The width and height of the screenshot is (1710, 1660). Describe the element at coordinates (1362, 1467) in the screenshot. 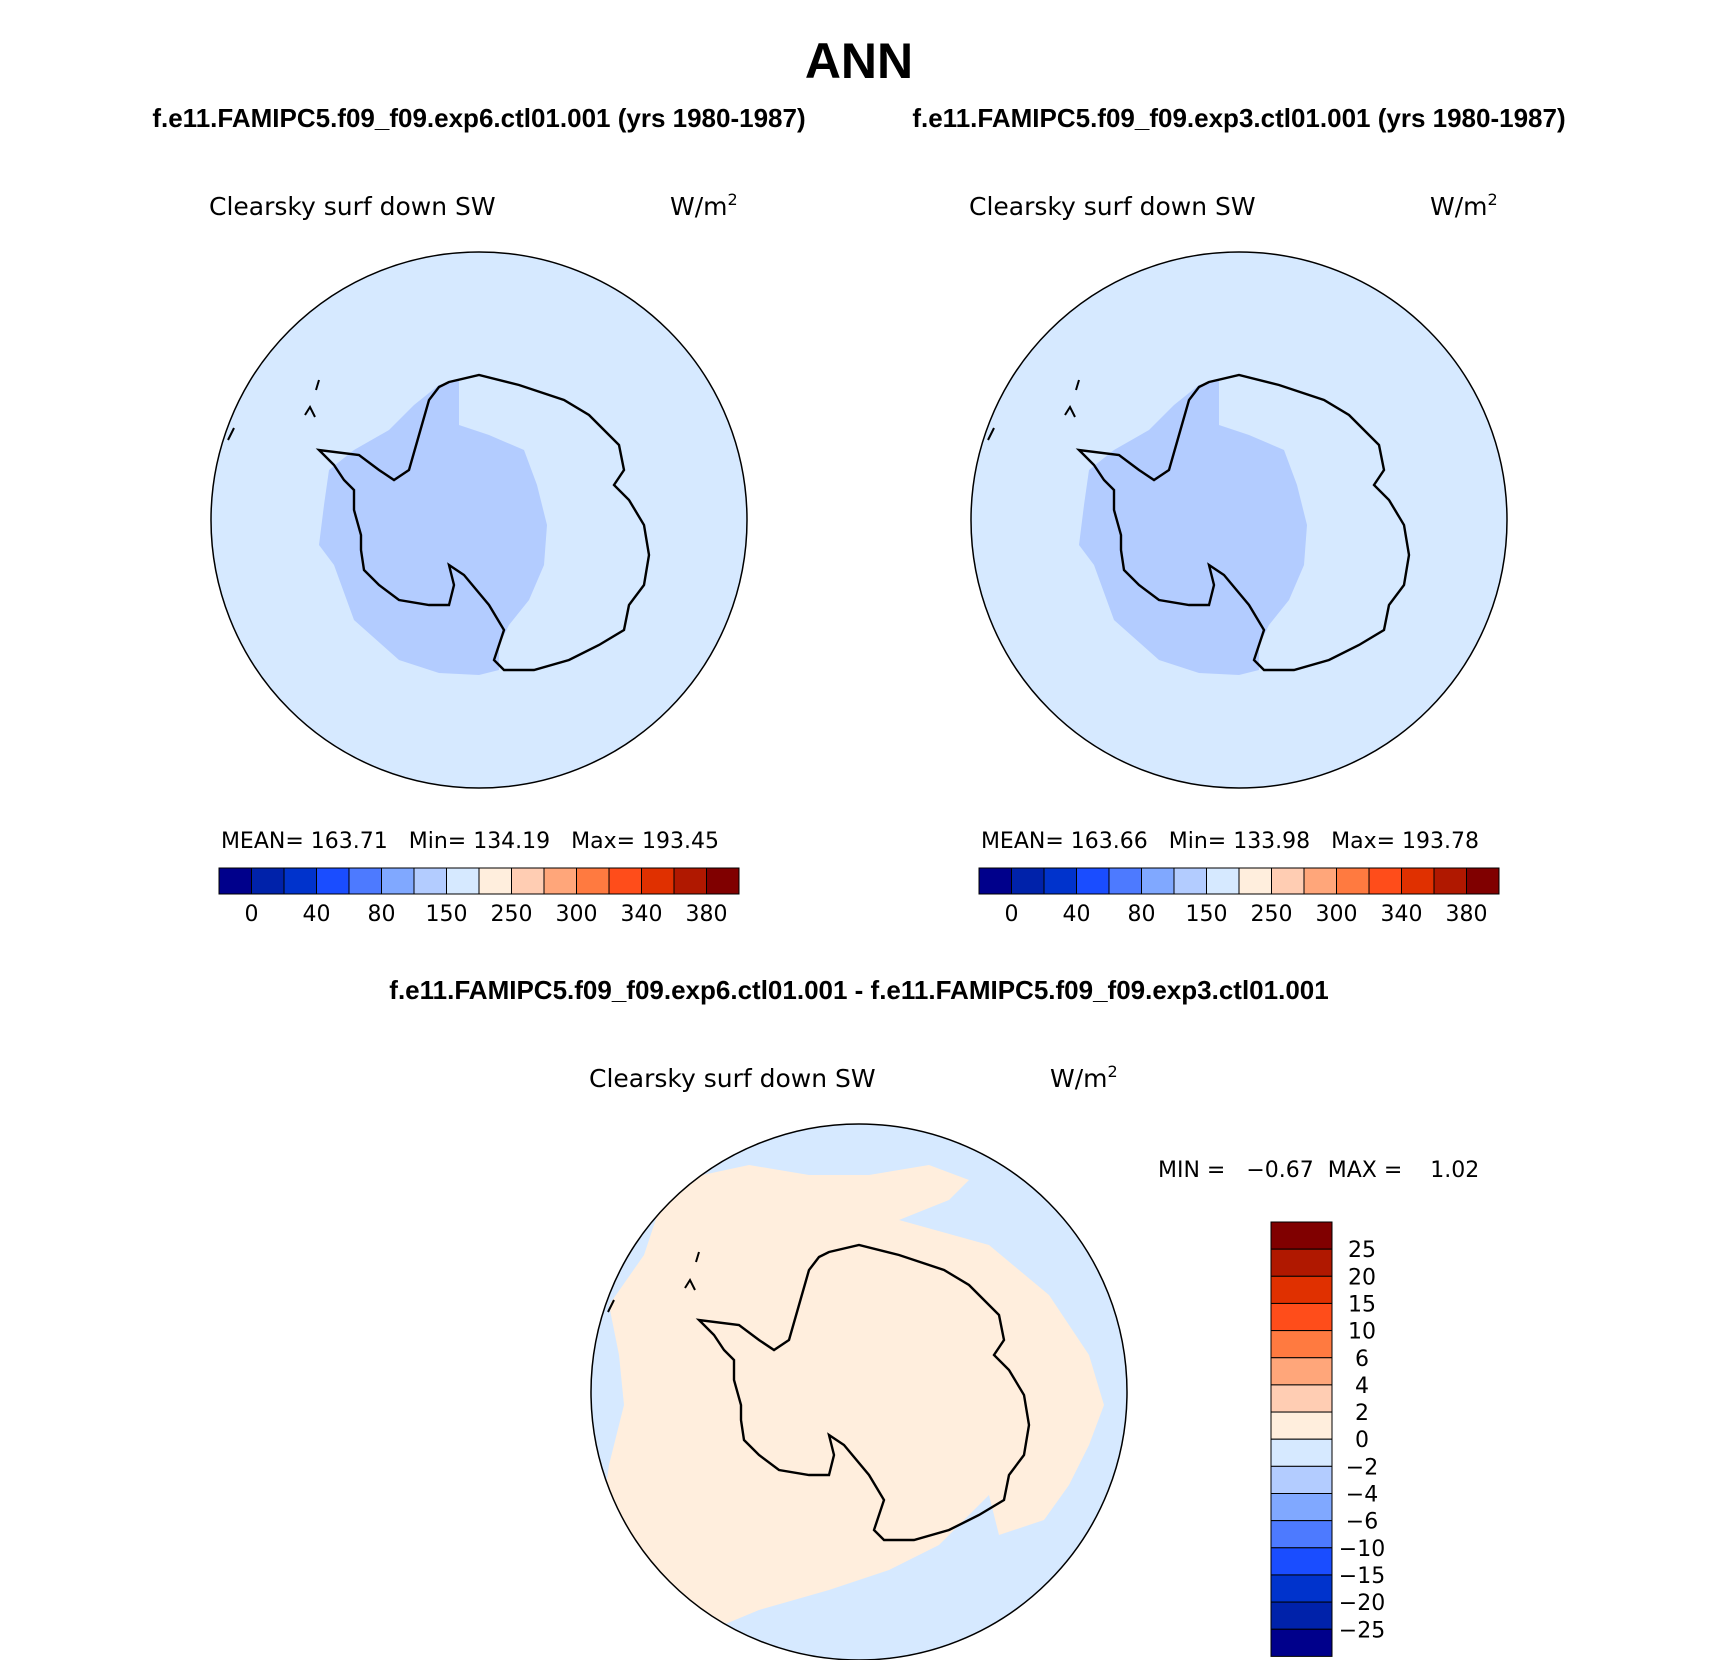

I see `colorbar-tick-label: −2` at that location.